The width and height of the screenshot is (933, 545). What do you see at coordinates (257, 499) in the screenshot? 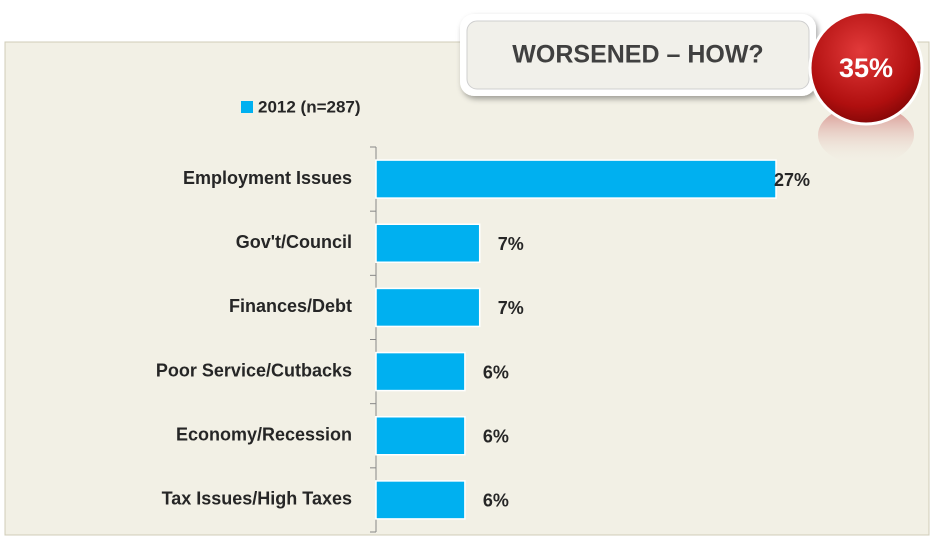
I see `category-label: Tax Issues/High Taxes` at bounding box center [257, 499].